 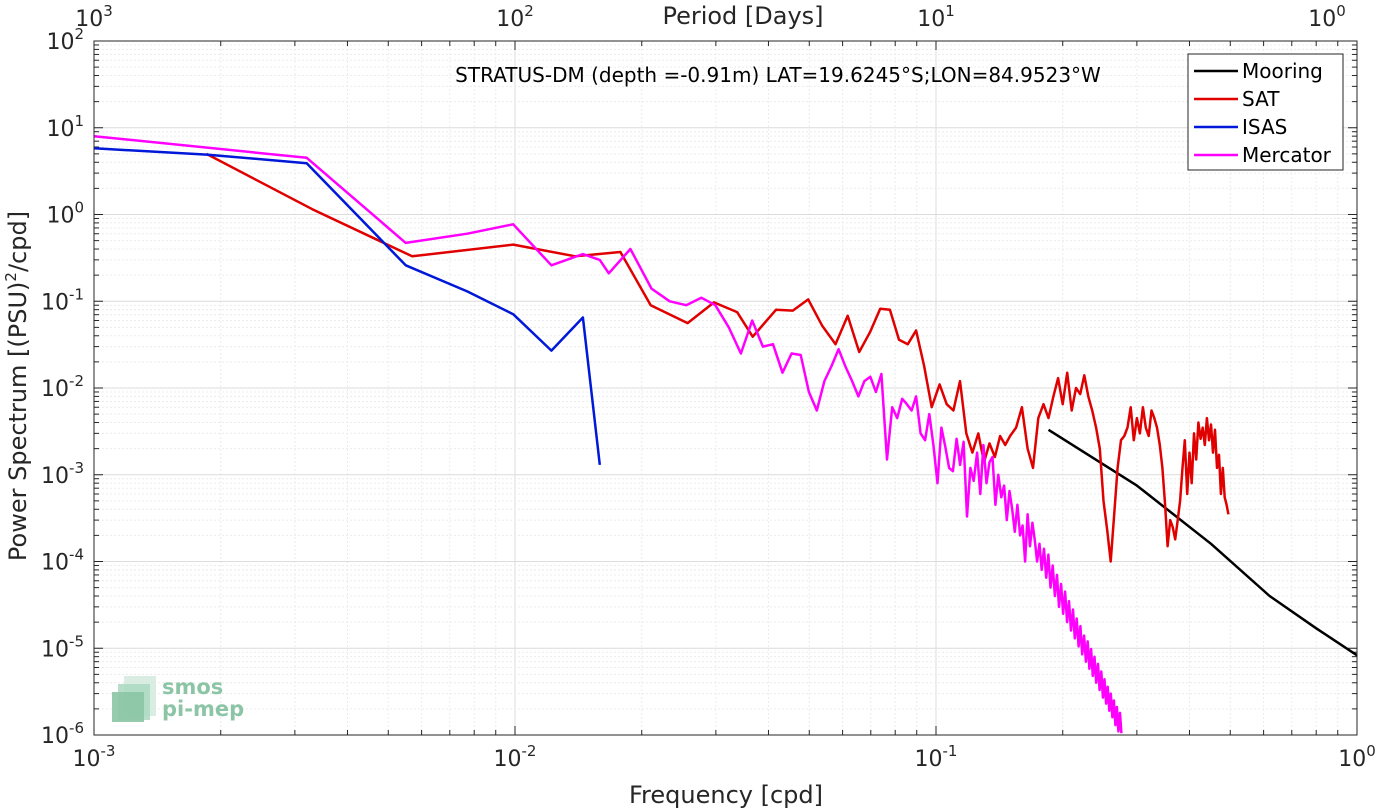 What do you see at coordinates (192, 687) in the screenshot?
I see `logo-text-smos: smos` at bounding box center [192, 687].